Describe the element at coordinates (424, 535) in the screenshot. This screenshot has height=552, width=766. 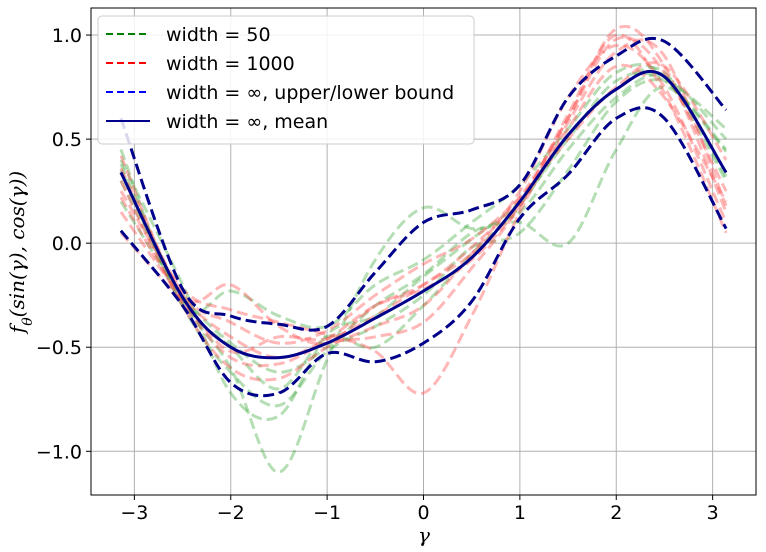
I see `x-axis-label: γ` at that location.